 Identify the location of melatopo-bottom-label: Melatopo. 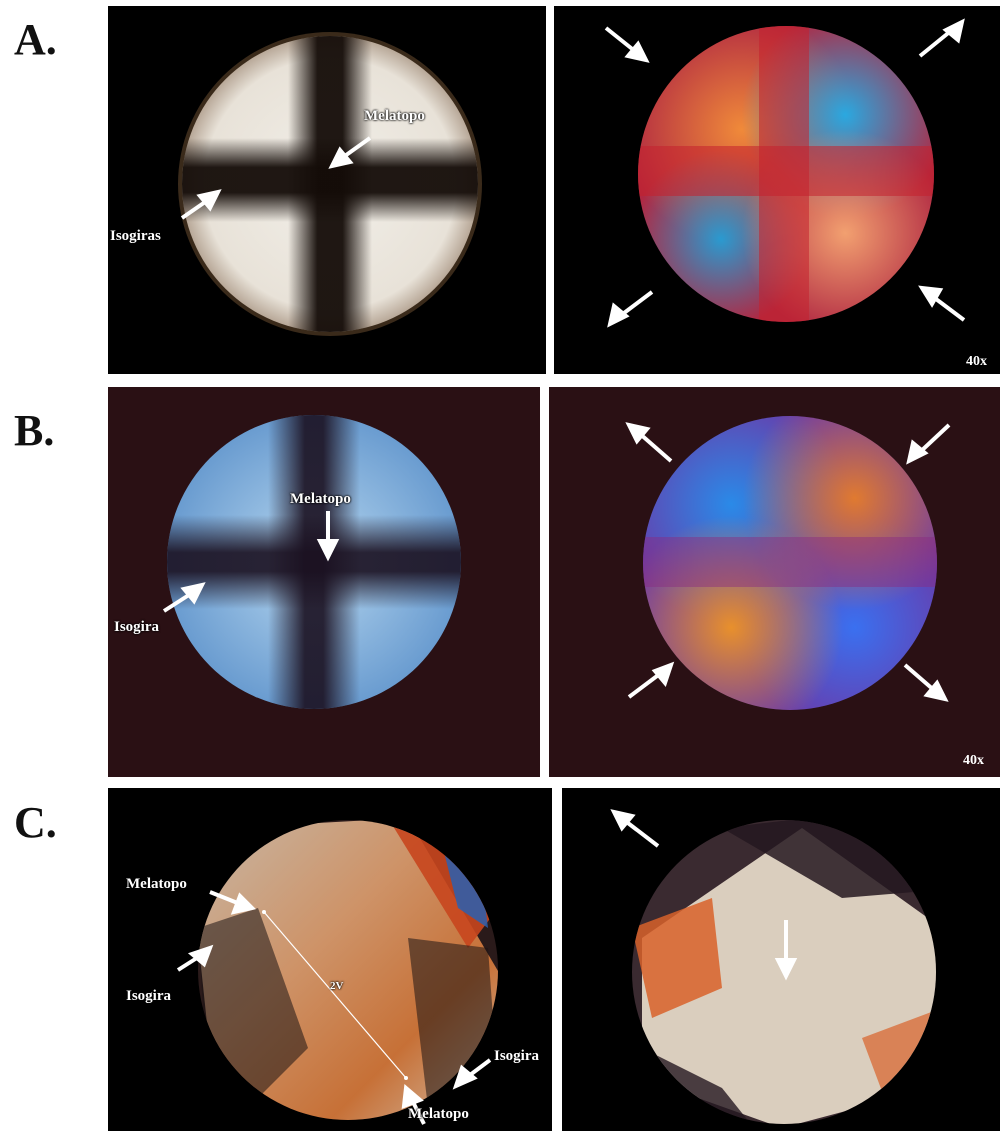
(438, 1114).